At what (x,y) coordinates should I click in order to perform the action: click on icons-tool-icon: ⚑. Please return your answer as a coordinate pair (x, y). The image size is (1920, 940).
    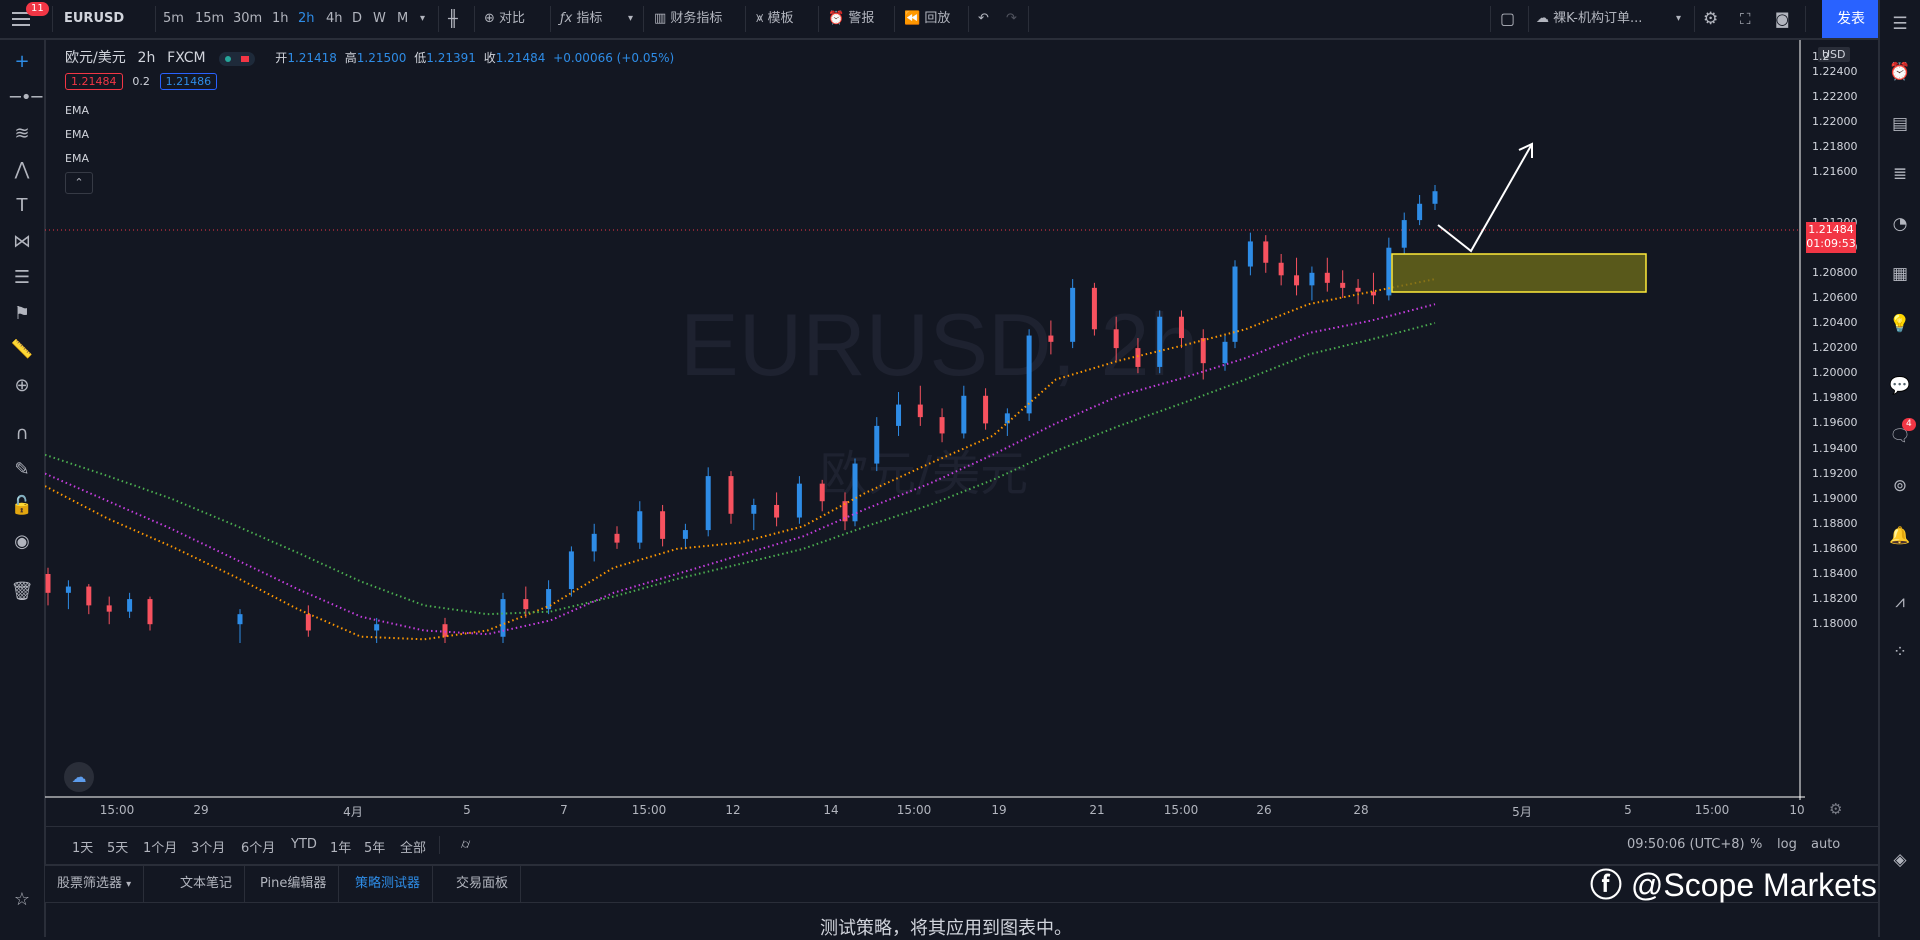
    Looking at the image, I should click on (22, 313).